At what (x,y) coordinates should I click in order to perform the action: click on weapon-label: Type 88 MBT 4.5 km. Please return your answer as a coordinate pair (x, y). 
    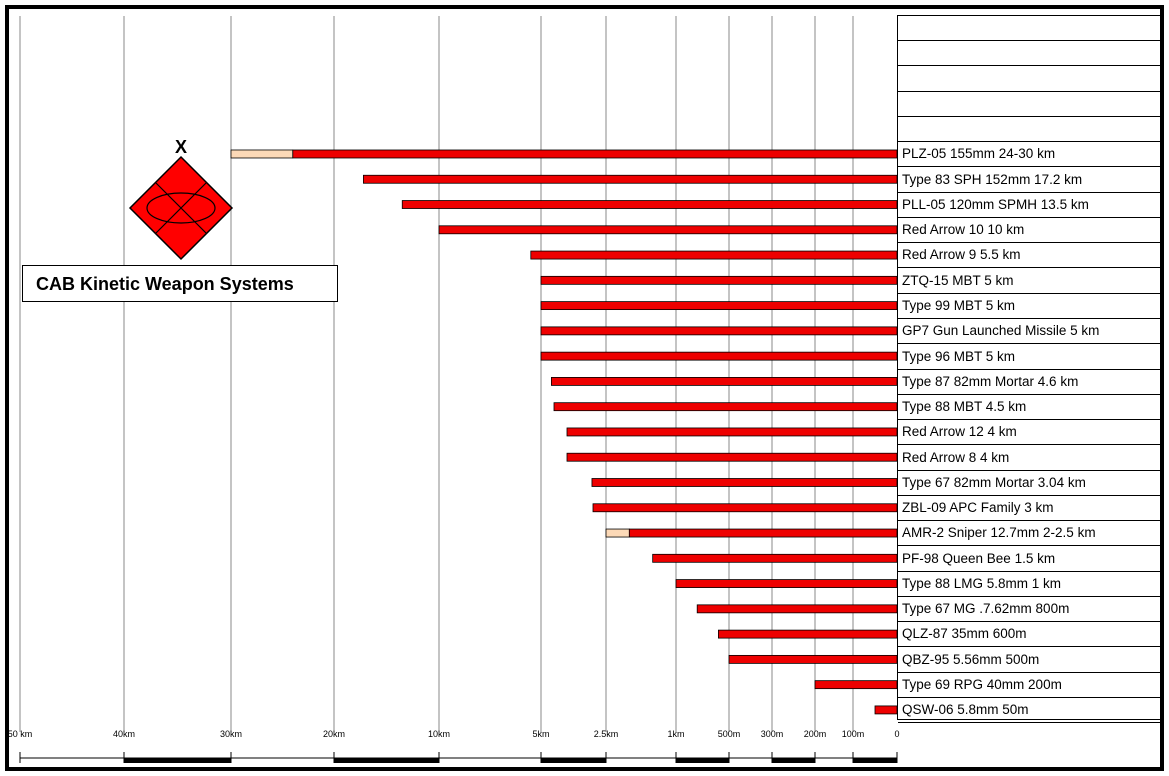
    Looking at the image, I should click on (1029, 408).